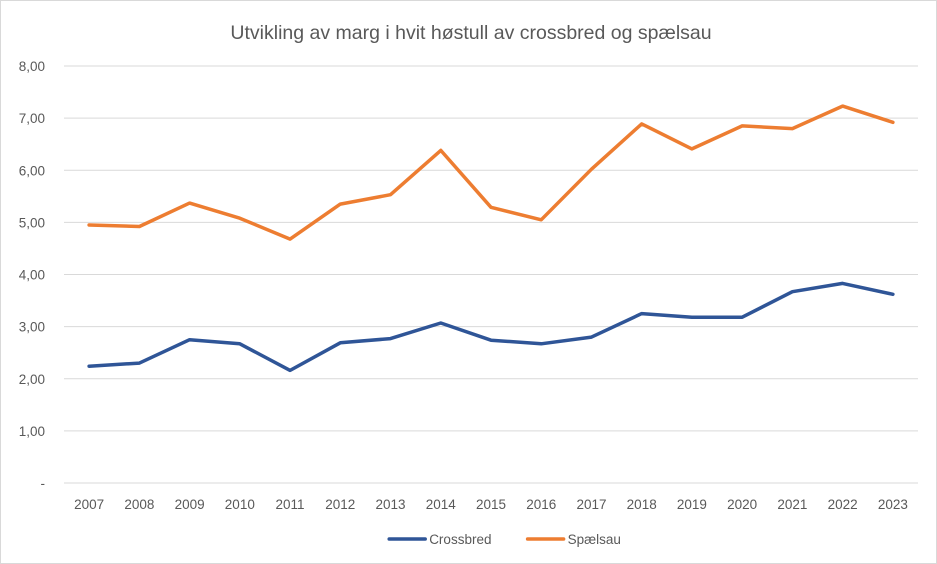  I want to click on y-tick-label: 1,00, so click(32, 431).